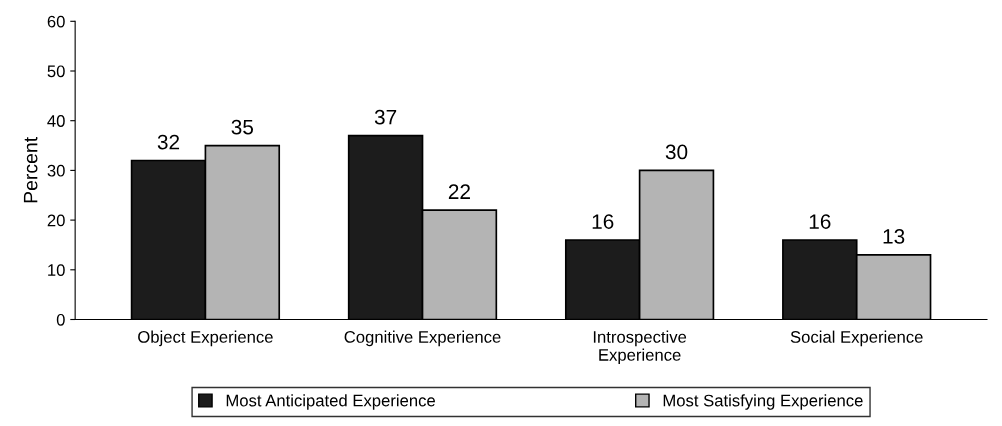 Image resolution: width=1002 pixels, height=426 pixels. I want to click on data-label: 35, so click(242, 127).